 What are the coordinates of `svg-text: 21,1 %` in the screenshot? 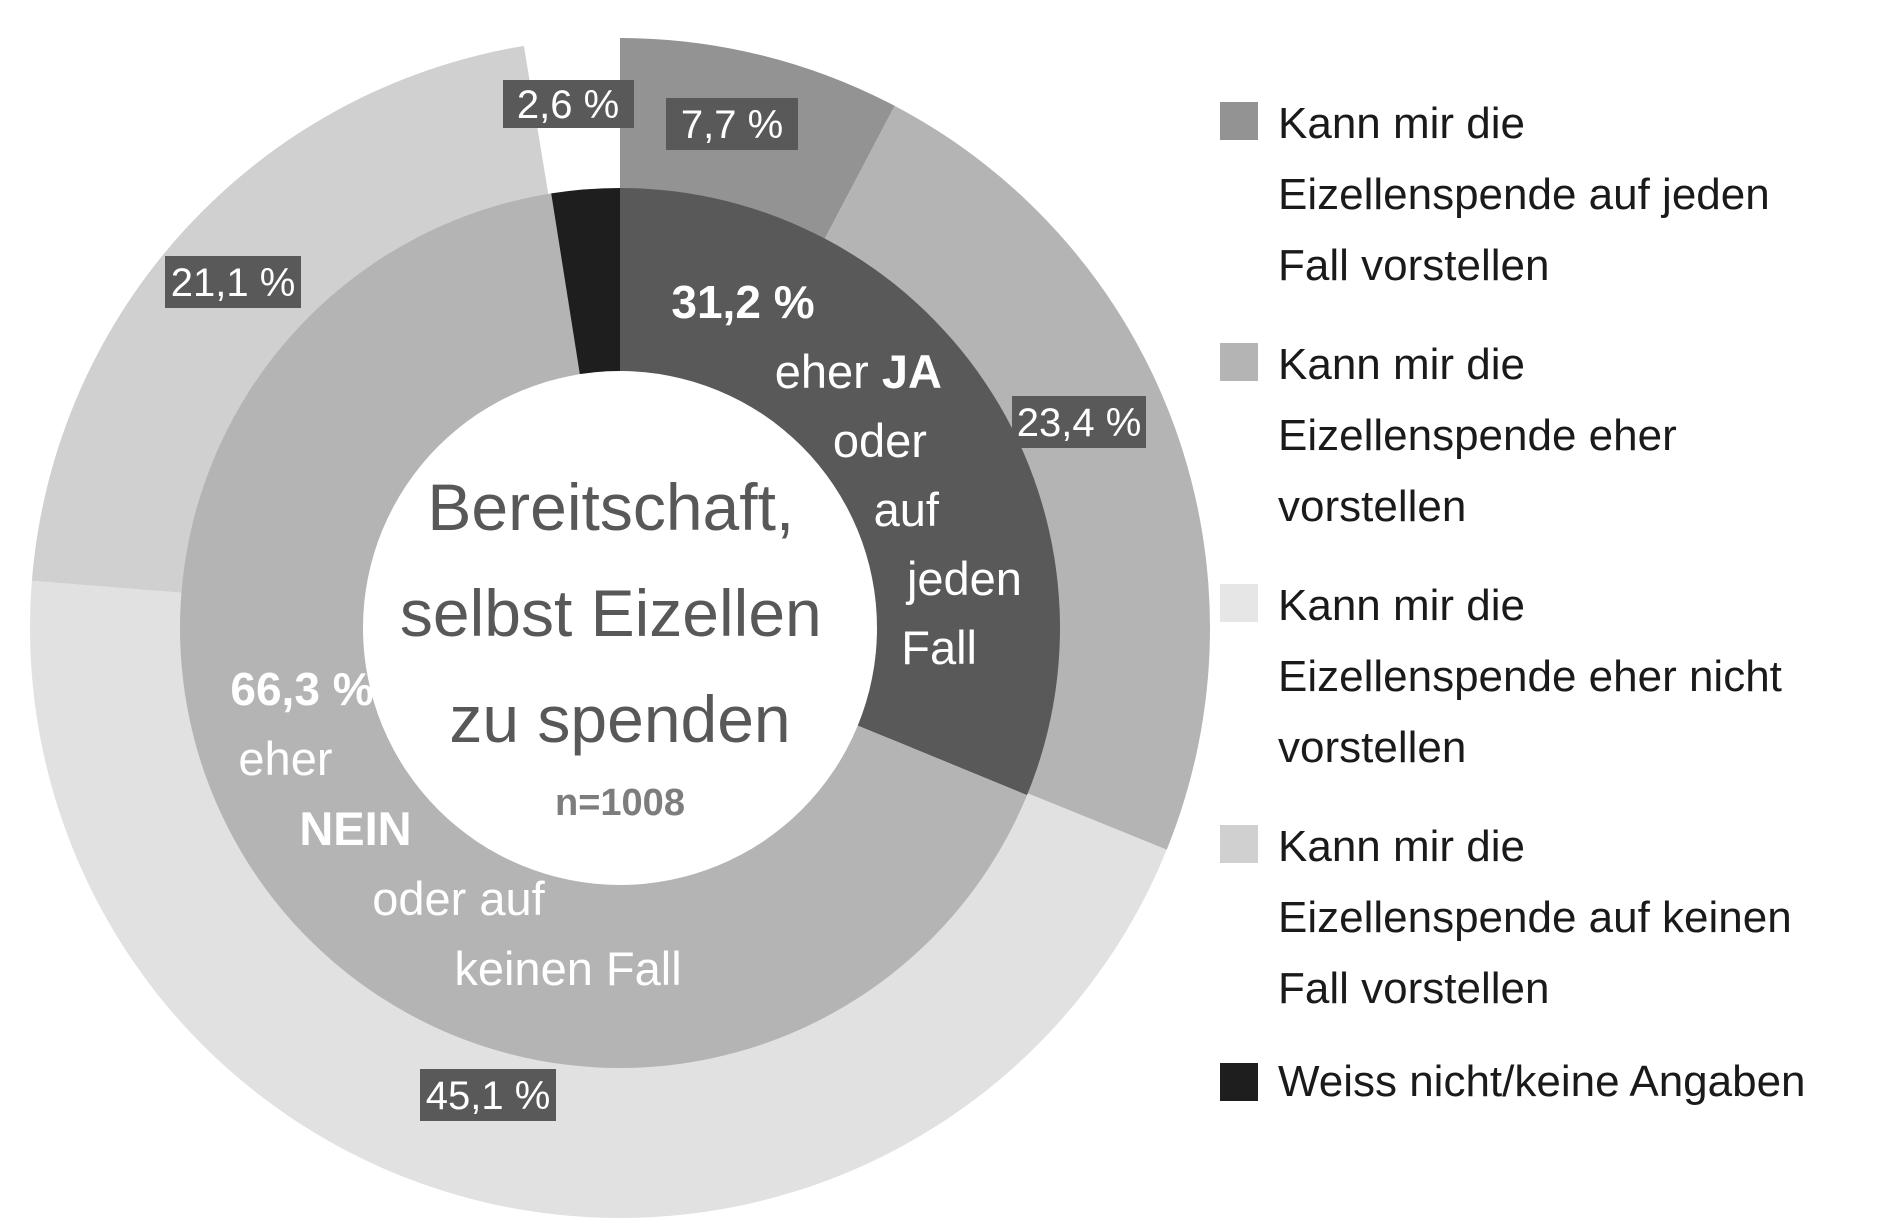 It's located at (233, 283).